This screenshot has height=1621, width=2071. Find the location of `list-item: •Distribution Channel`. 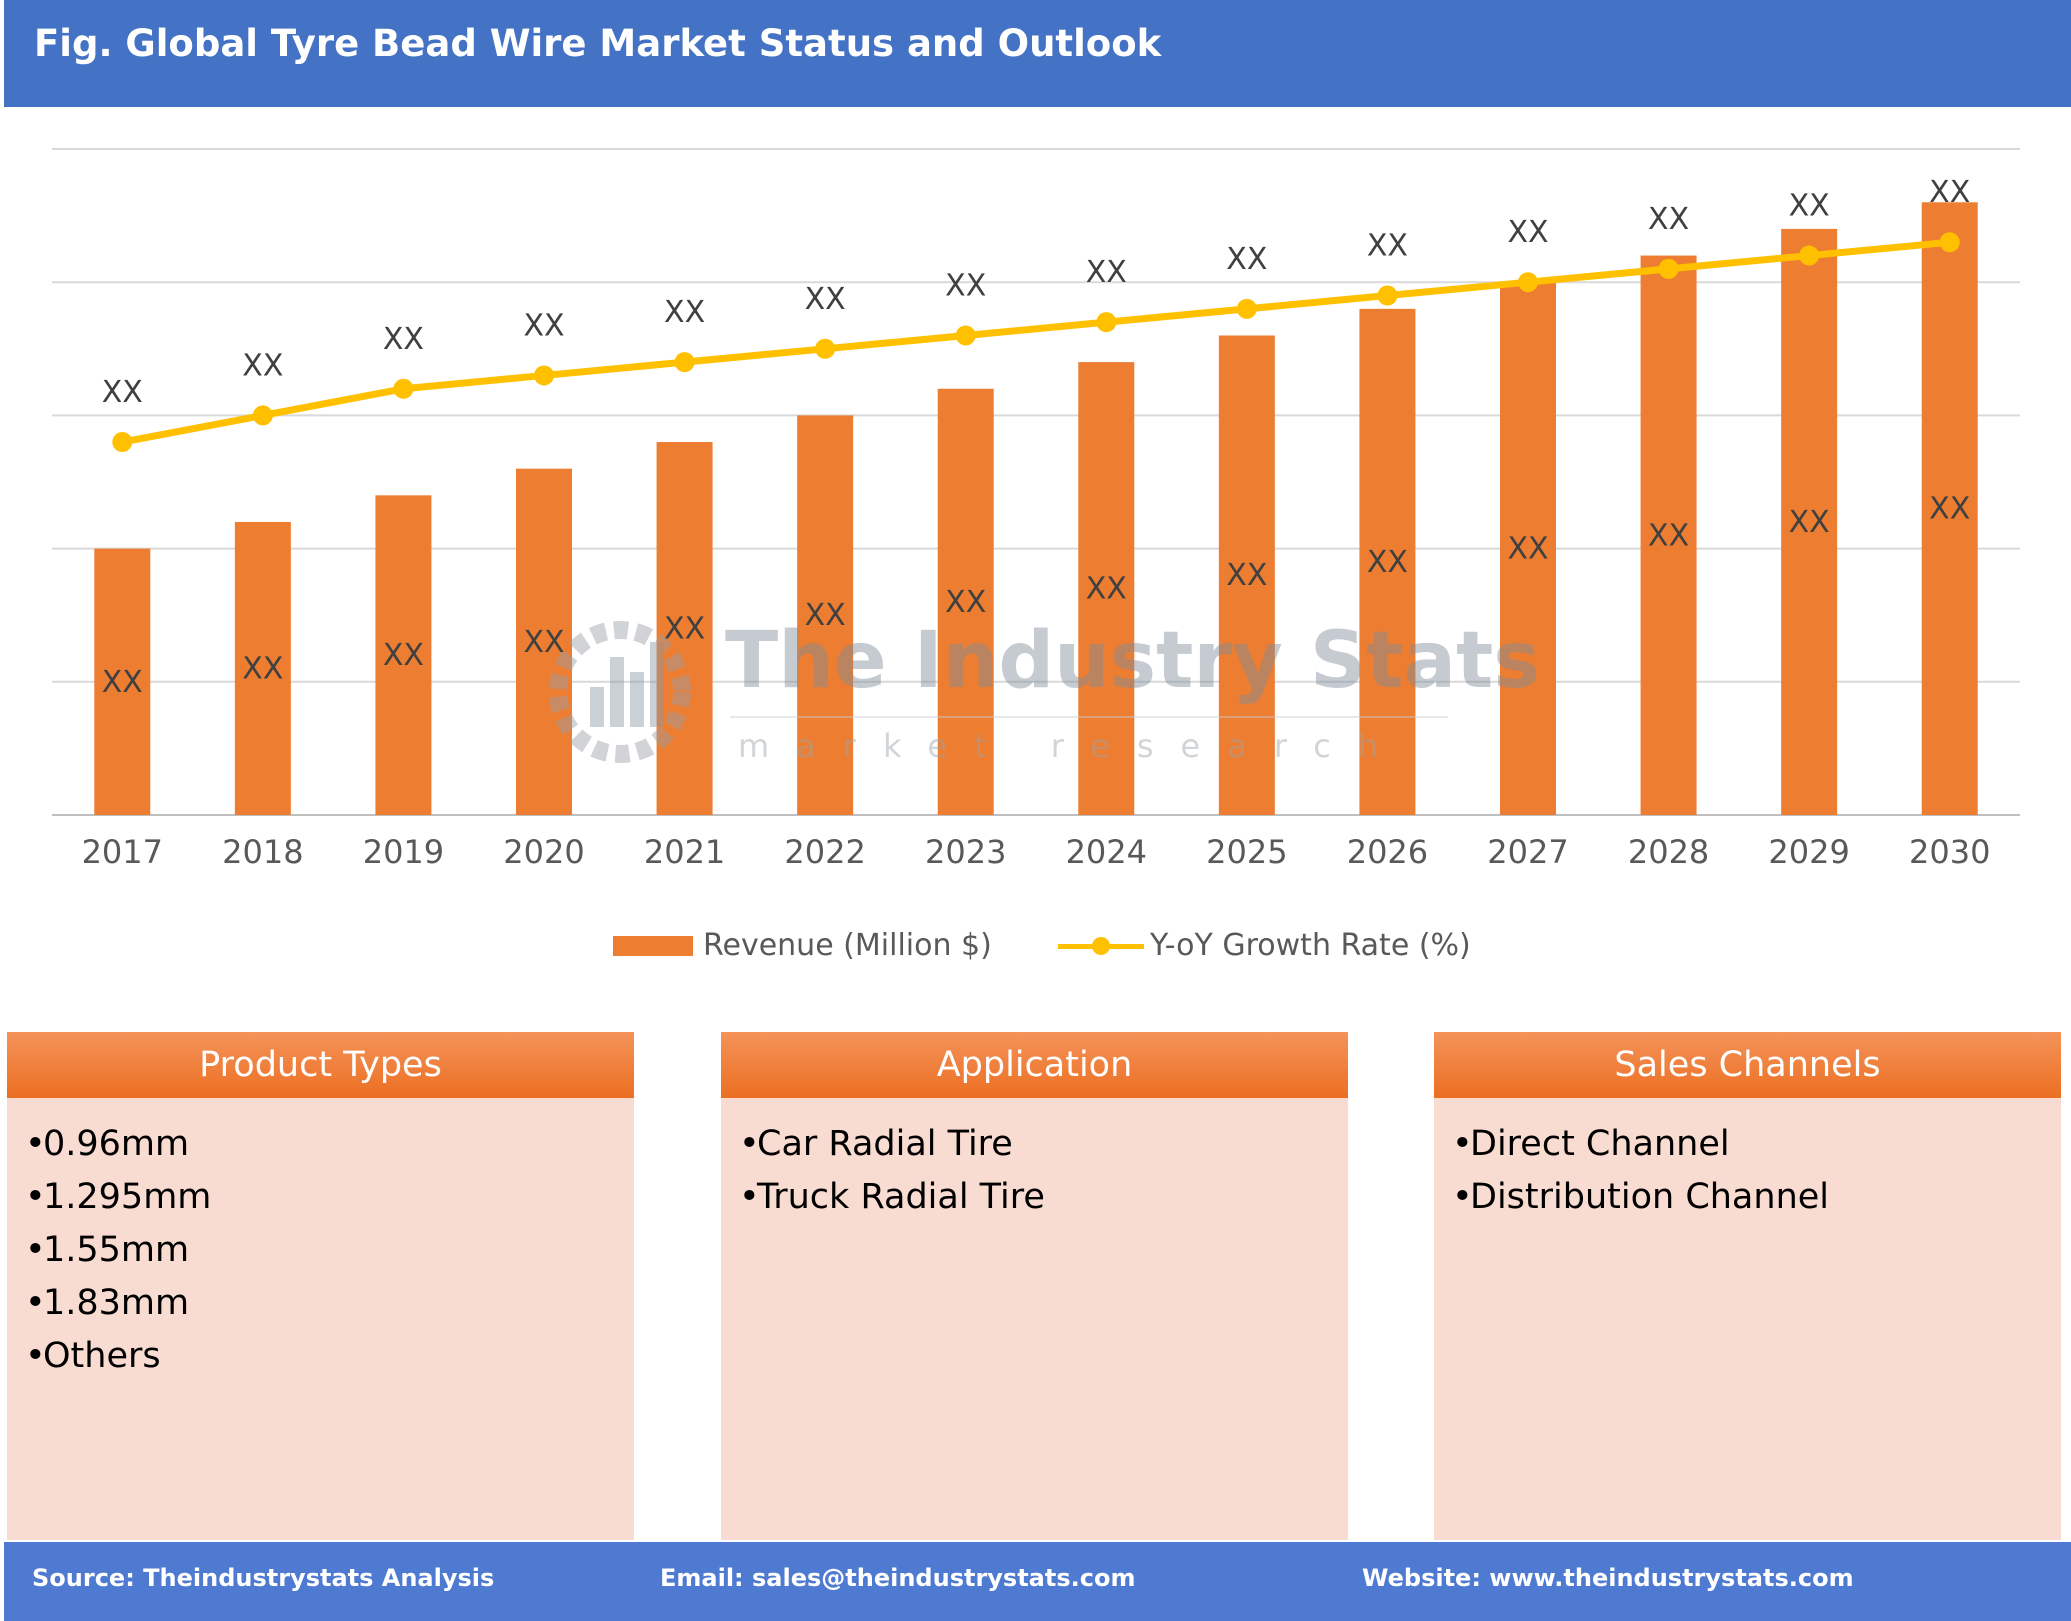

list-item: •Distribution Channel is located at coordinates (1756, 1197).